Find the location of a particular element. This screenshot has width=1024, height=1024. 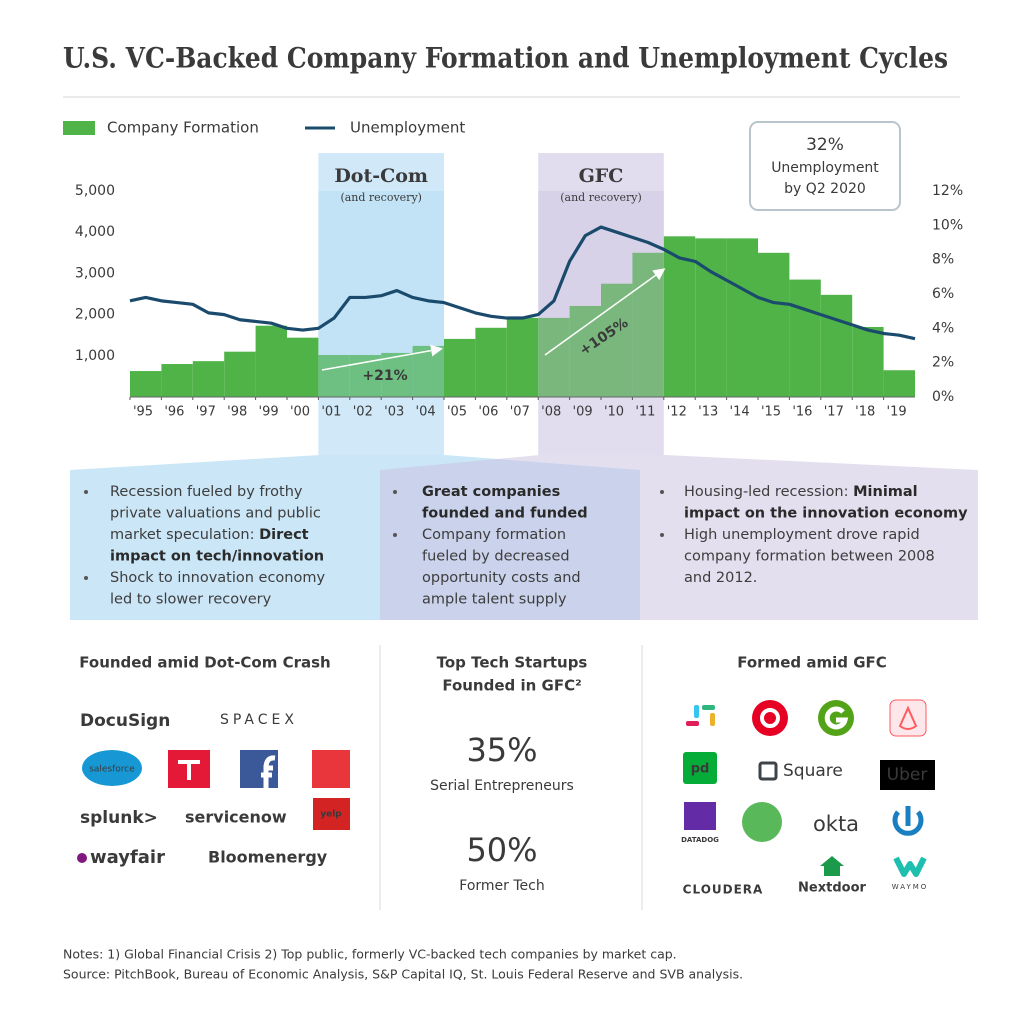

panel-text: and 2012. is located at coordinates (720, 578).